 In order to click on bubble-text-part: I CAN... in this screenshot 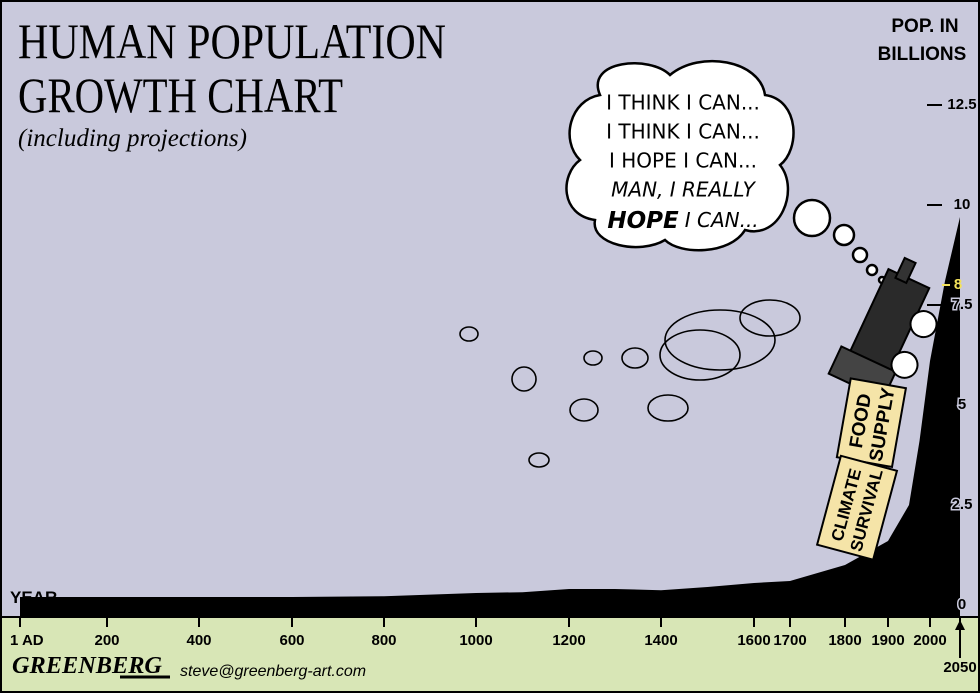, I will do `click(722, 220)`.